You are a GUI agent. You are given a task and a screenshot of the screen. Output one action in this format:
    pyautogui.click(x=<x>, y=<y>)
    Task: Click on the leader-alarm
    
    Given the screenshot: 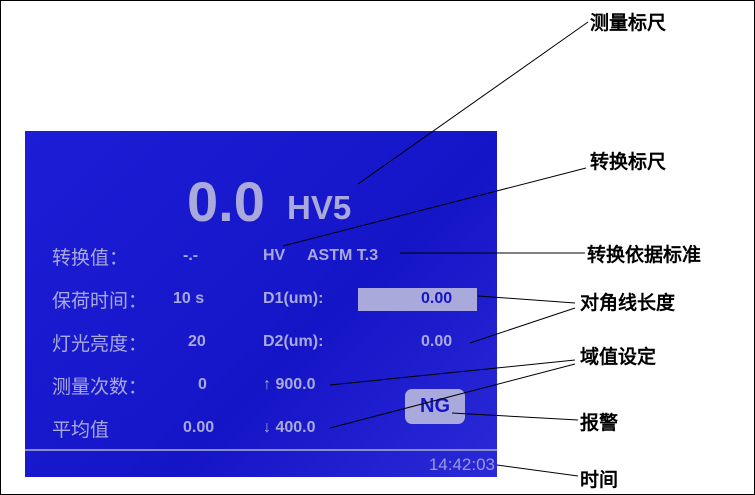 What is the action you would take?
    pyautogui.click(x=515, y=416)
    